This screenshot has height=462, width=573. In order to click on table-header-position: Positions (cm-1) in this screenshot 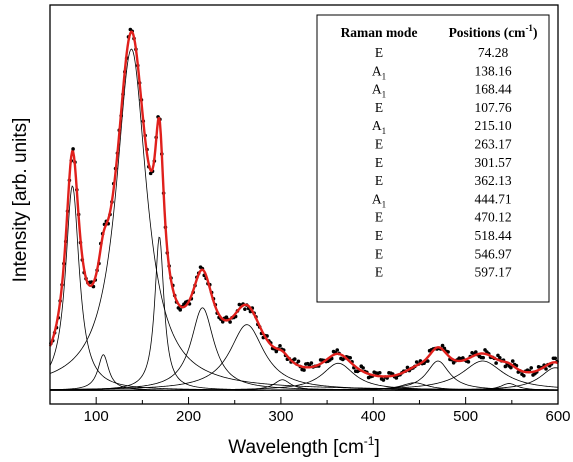, I will do `click(493, 31)`.